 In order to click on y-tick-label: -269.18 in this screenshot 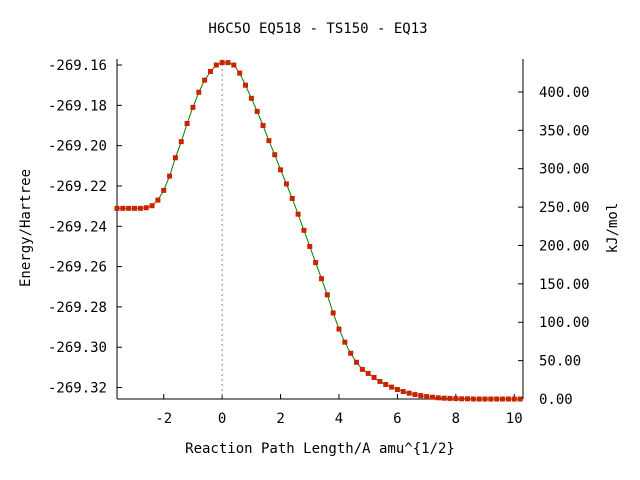, I will do `click(77, 106)`.